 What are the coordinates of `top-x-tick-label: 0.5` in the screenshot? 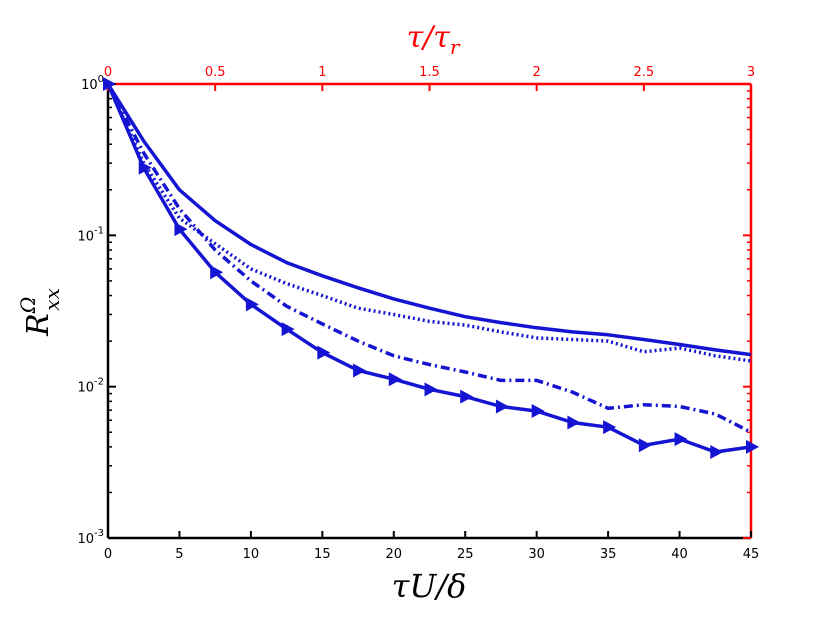 It's located at (215, 72).